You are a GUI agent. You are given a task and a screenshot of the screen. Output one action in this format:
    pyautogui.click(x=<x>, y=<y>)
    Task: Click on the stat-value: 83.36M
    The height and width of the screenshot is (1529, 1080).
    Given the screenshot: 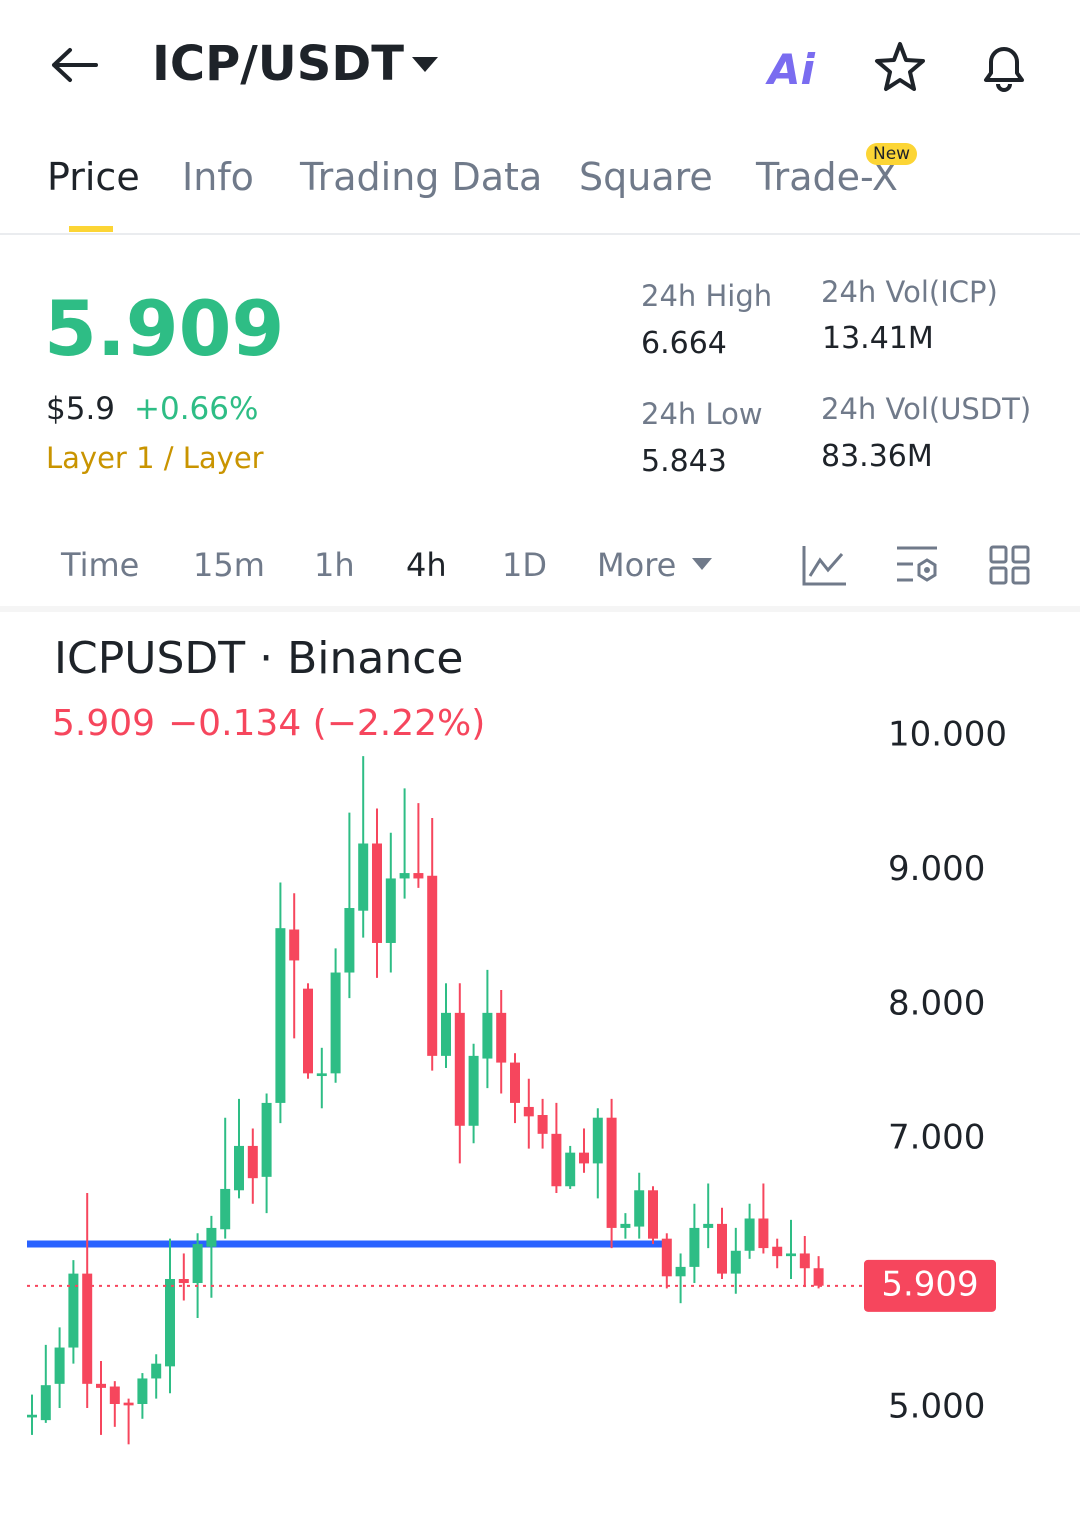 What is the action you would take?
    pyautogui.click(x=877, y=456)
    